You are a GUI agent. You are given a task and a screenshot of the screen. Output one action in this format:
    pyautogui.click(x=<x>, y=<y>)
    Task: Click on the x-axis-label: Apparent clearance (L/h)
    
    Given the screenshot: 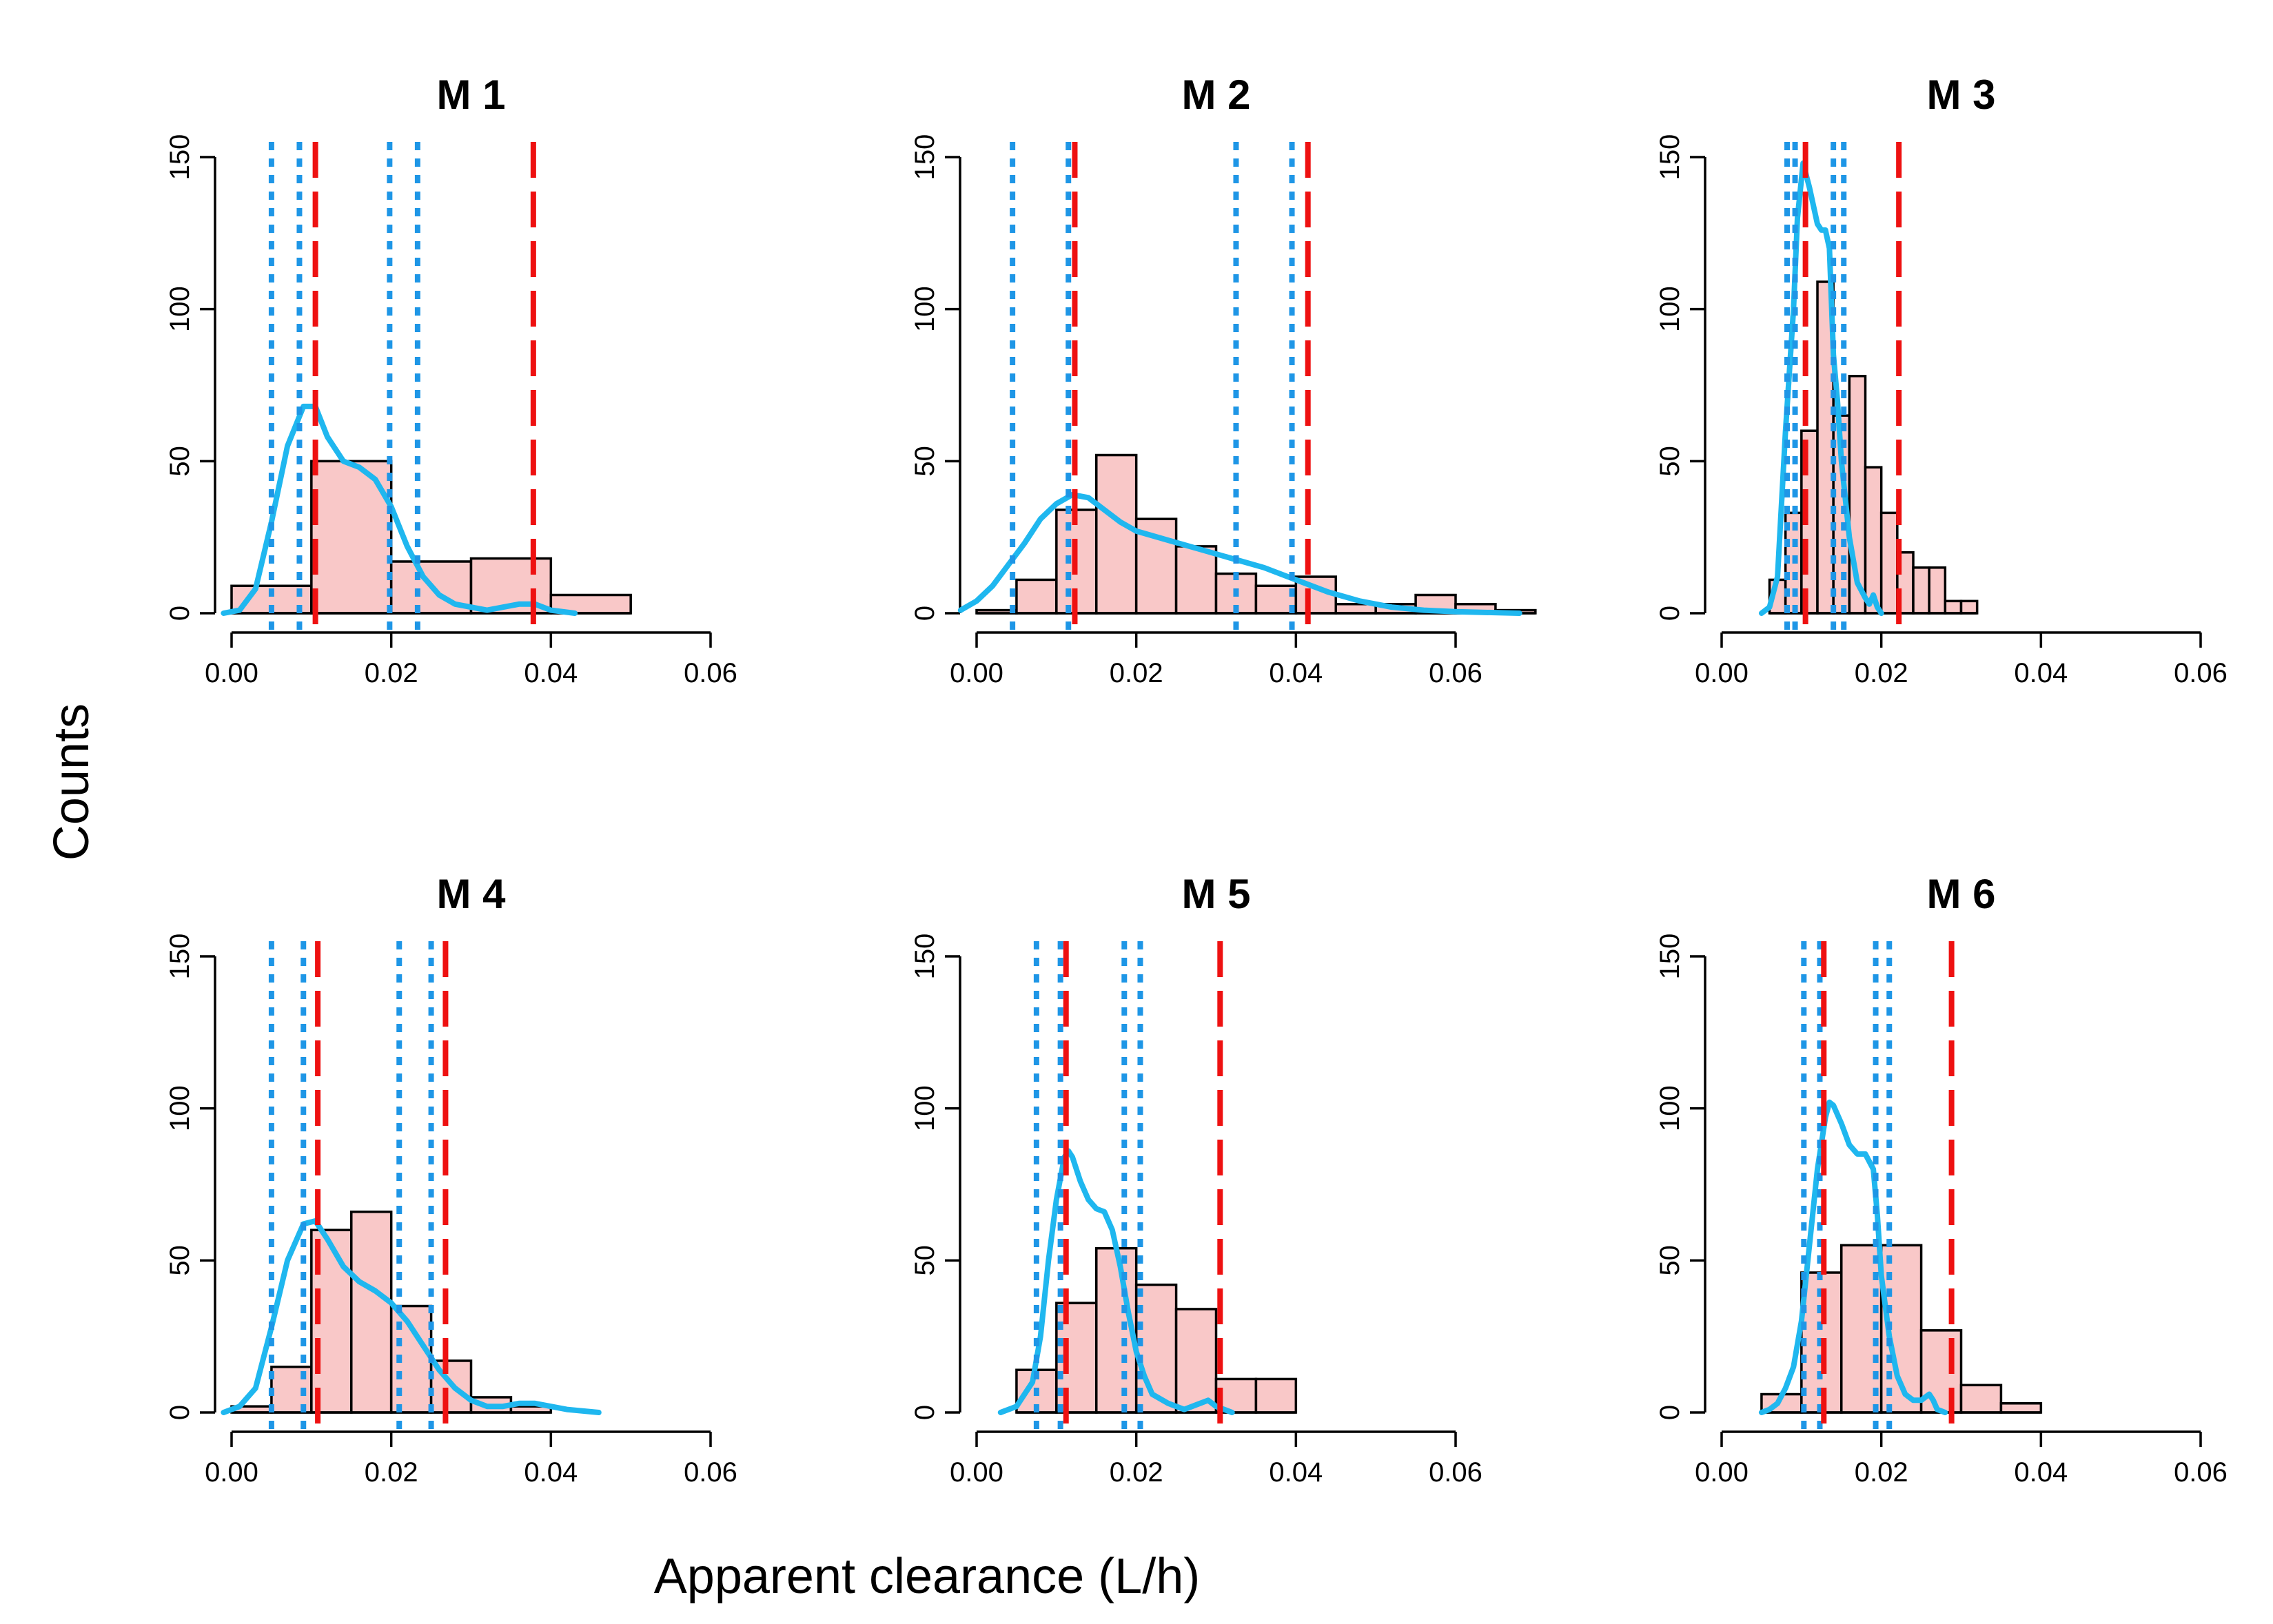 What is the action you would take?
    pyautogui.click(x=927, y=1576)
    